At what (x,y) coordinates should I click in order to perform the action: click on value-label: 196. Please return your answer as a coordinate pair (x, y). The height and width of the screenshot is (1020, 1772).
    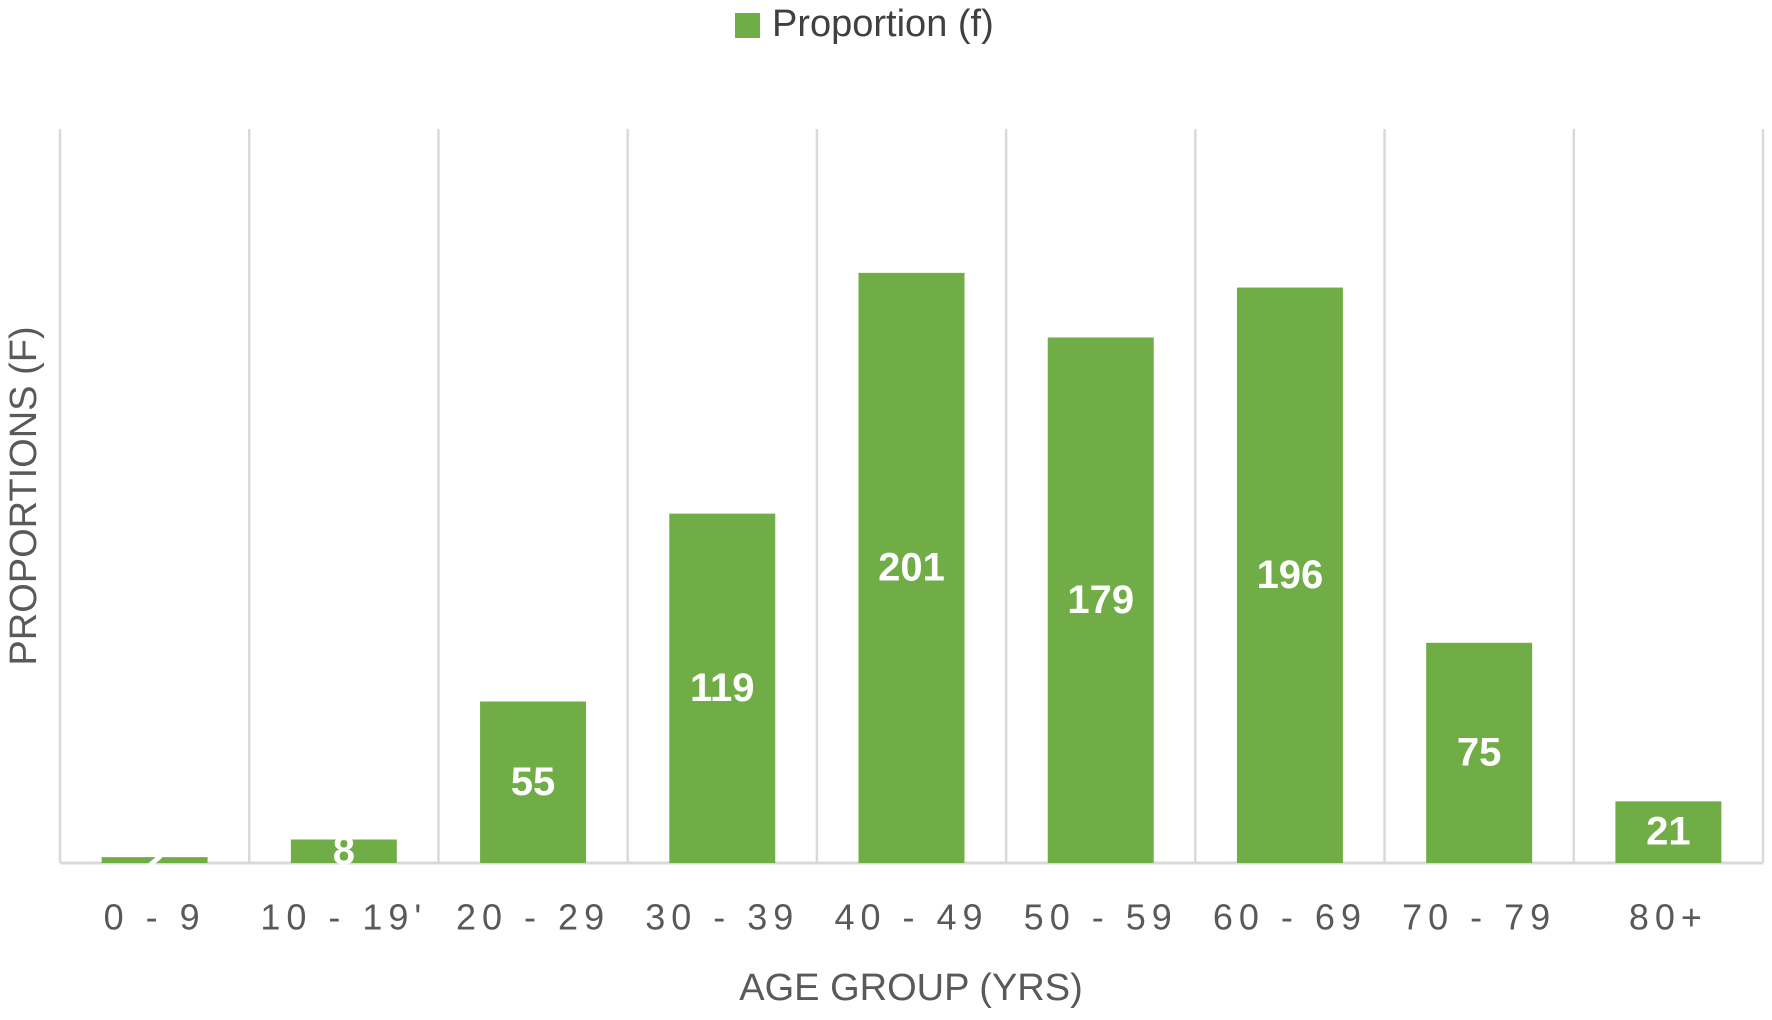
    Looking at the image, I should click on (1290, 575).